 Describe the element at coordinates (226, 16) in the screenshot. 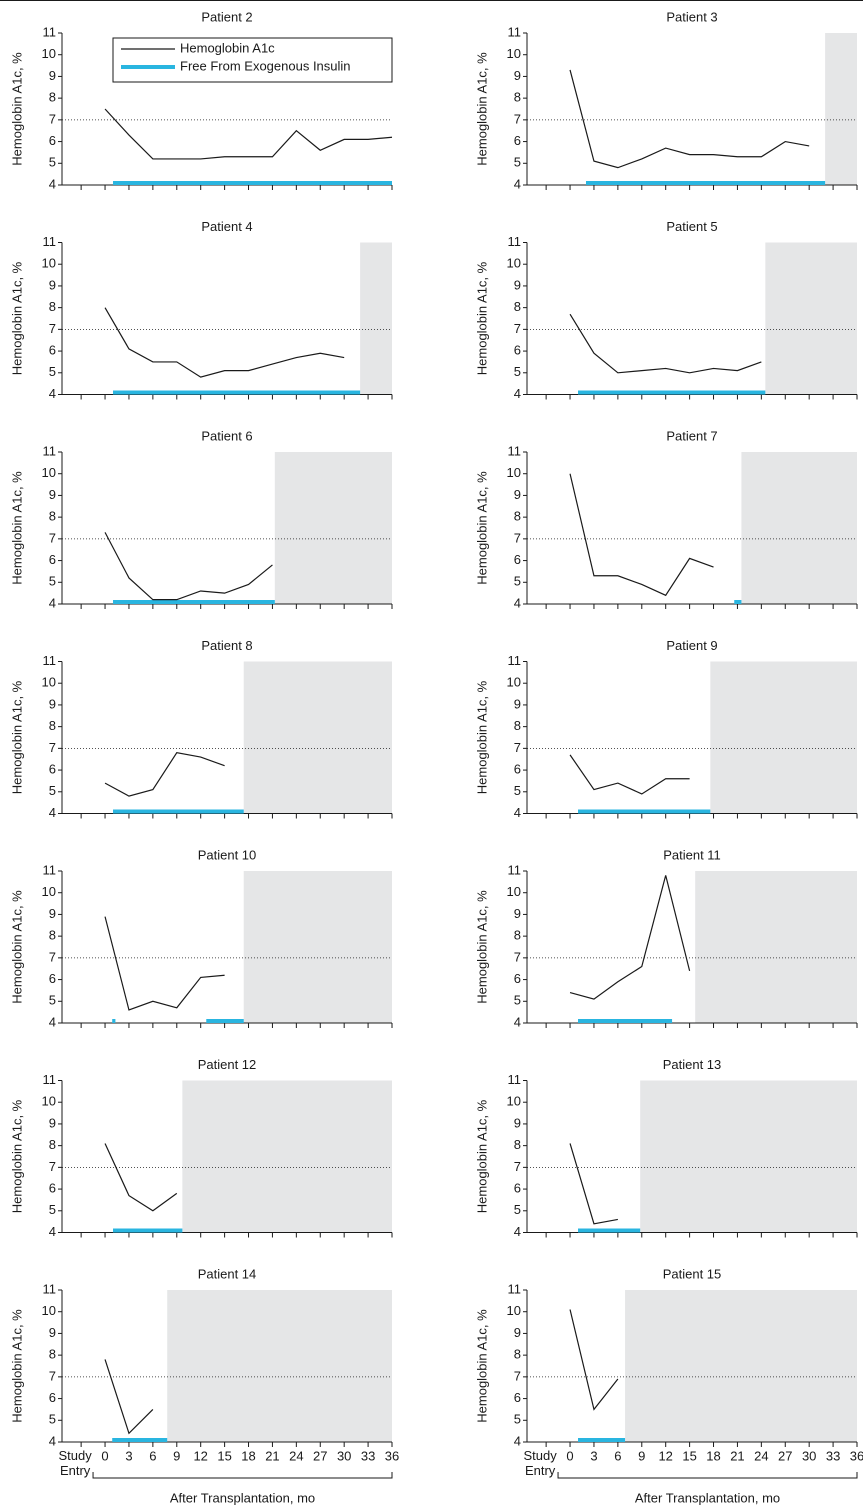

I see `panel-title: Patient 2` at that location.